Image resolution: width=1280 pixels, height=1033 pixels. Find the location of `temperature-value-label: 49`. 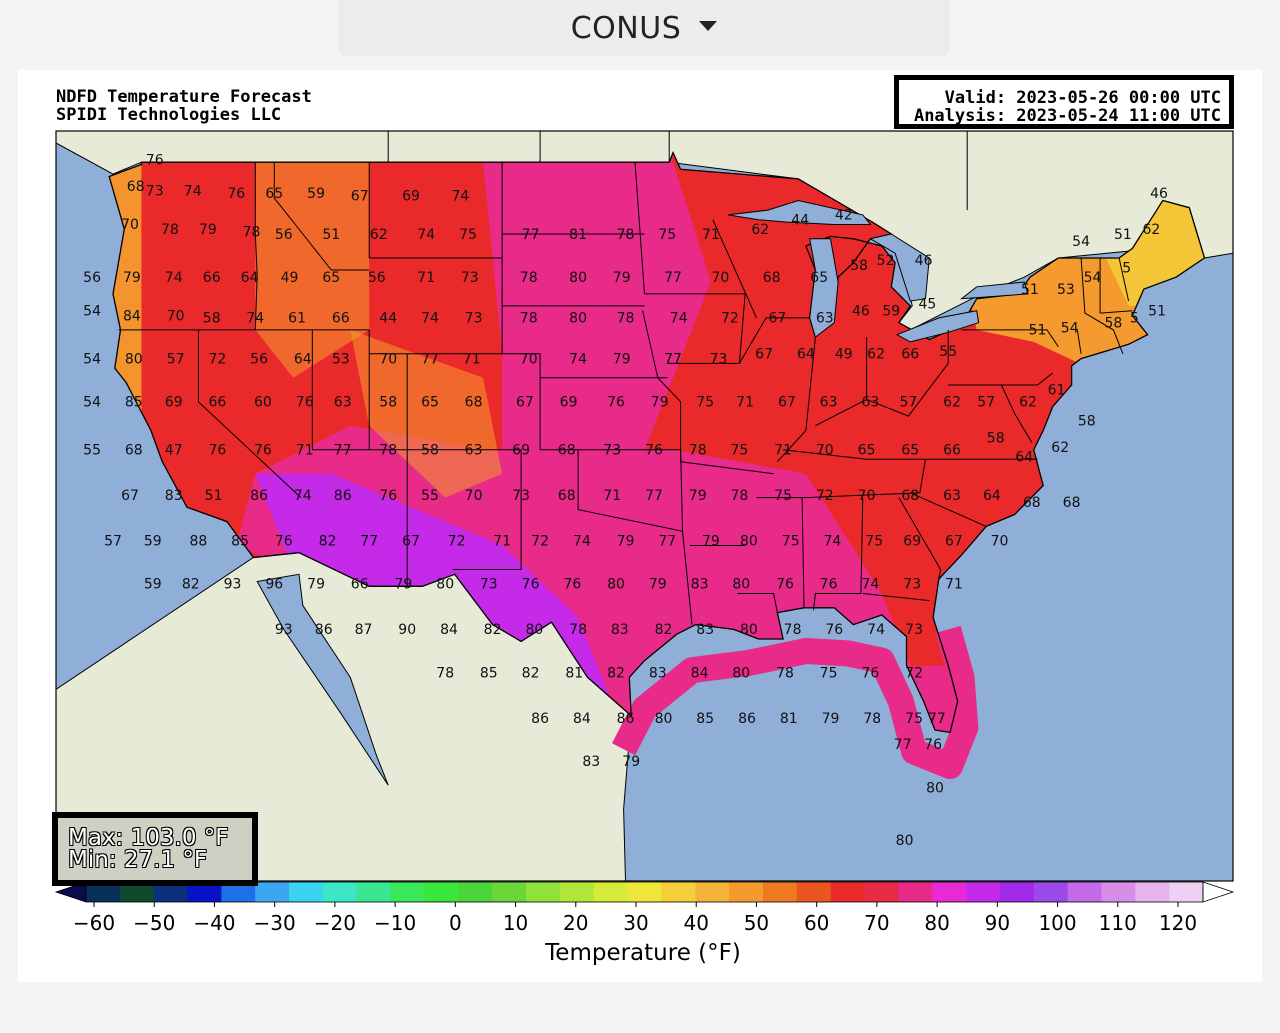

temperature-value-label: 49 is located at coordinates (290, 278).